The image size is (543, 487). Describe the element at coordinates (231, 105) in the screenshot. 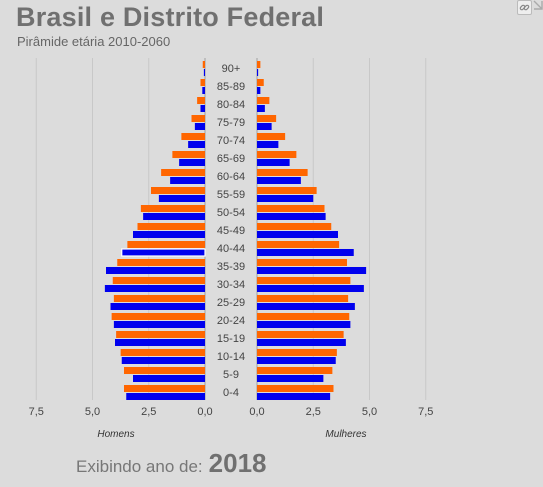

I see `age-label: 80-84` at that location.